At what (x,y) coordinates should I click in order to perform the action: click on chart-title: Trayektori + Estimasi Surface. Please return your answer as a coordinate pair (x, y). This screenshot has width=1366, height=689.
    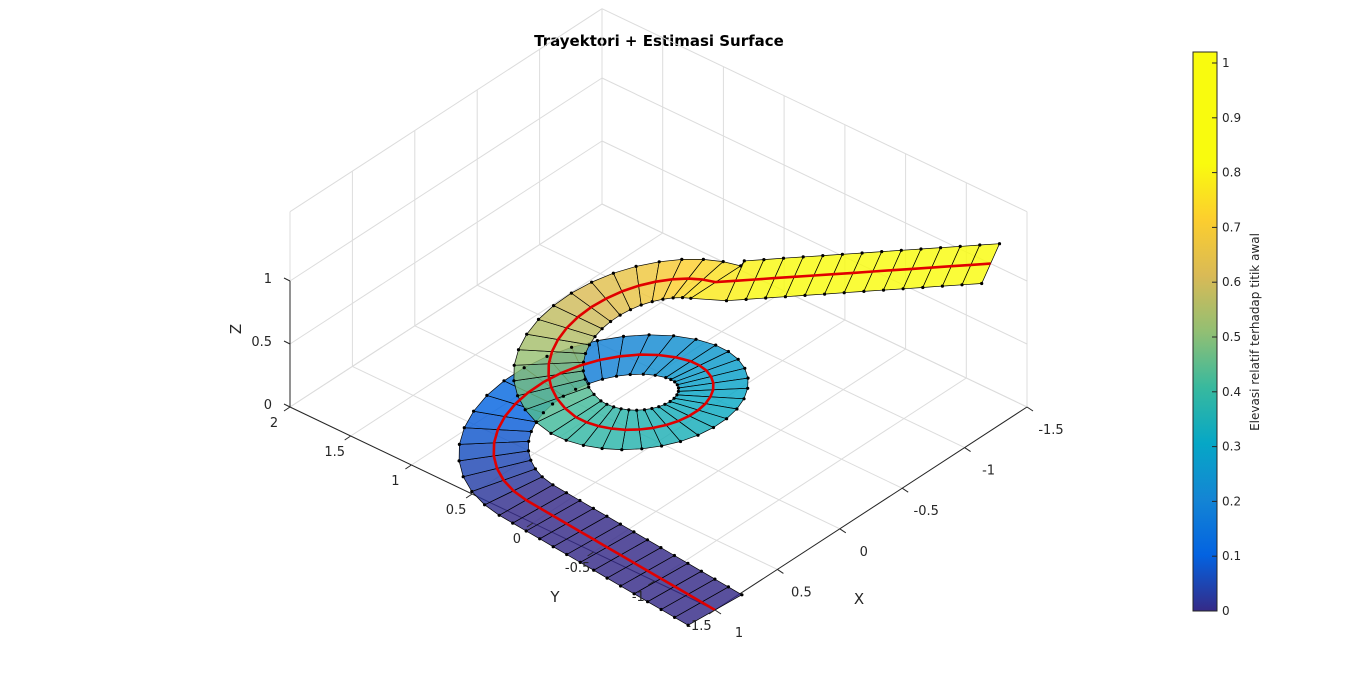
    Looking at the image, I should click on (659, 41).